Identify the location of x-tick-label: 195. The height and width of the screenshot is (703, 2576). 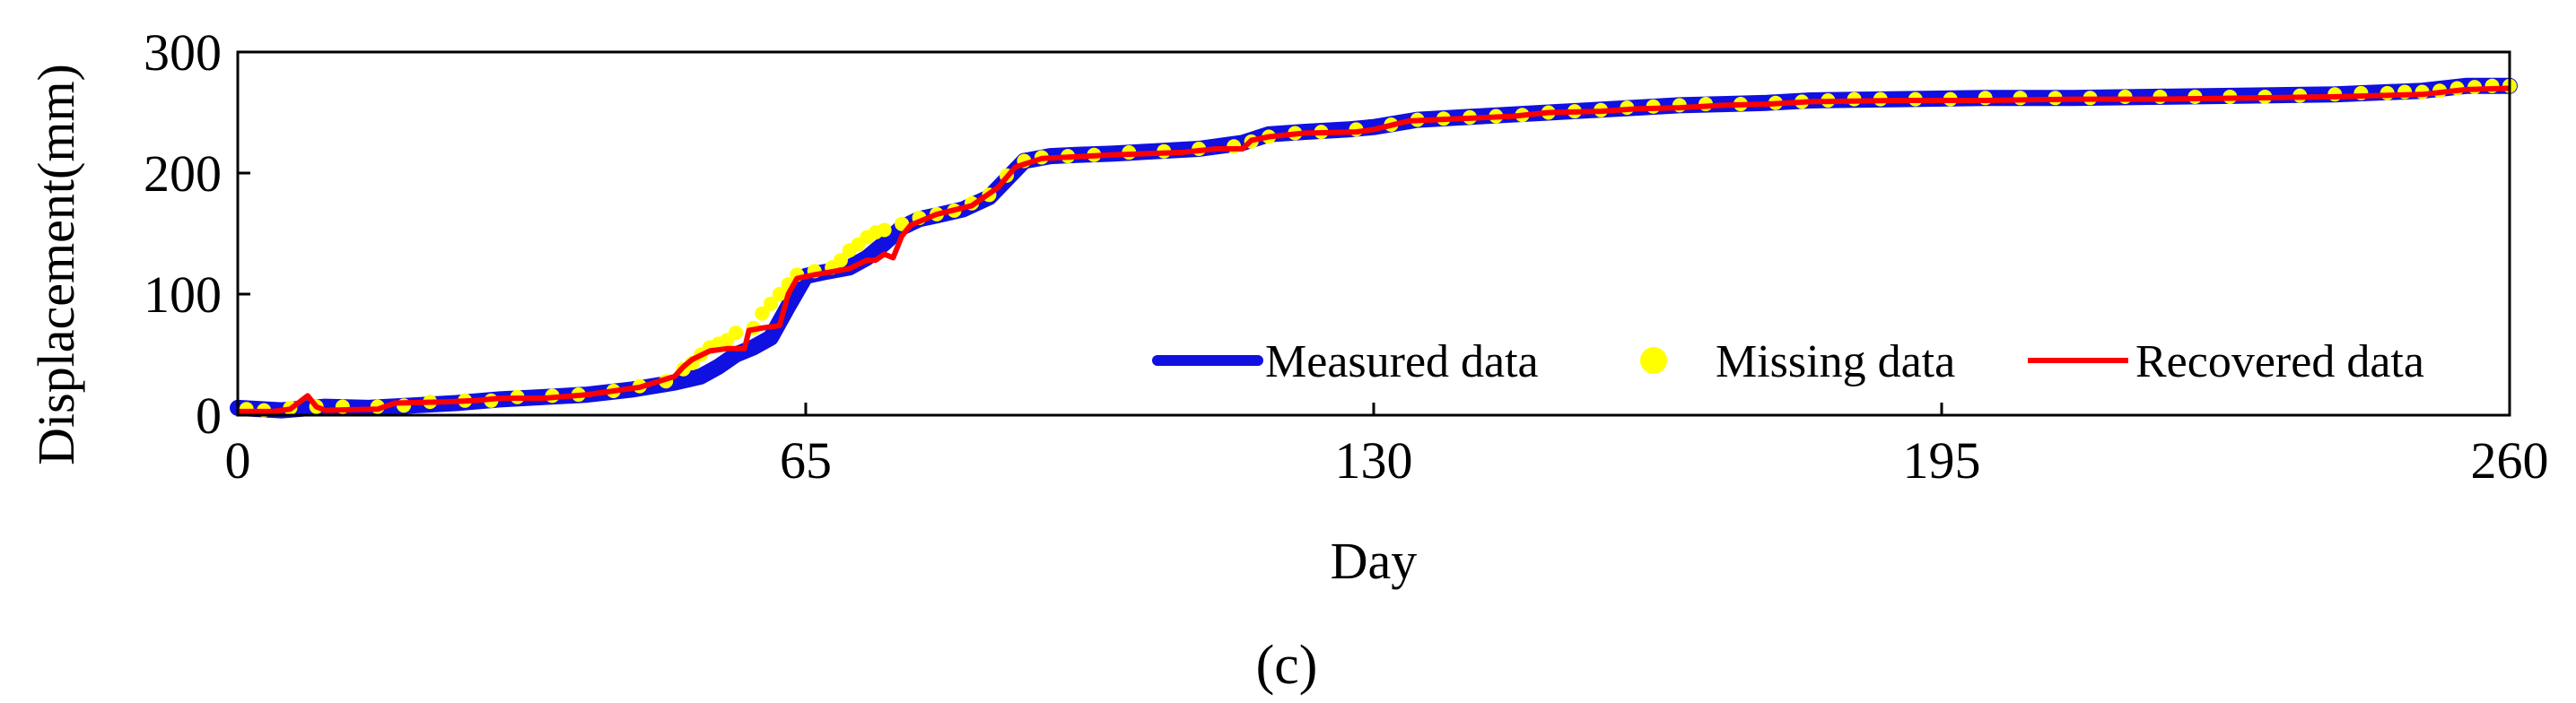
(1942, 460).